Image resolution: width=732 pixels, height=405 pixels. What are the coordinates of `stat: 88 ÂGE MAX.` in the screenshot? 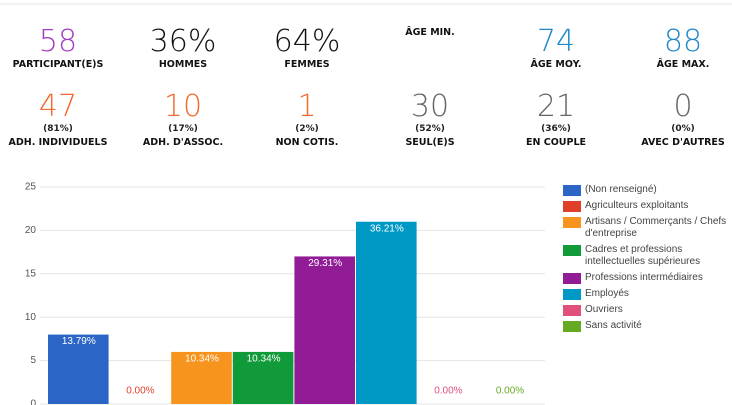 It's located at (676, 49).